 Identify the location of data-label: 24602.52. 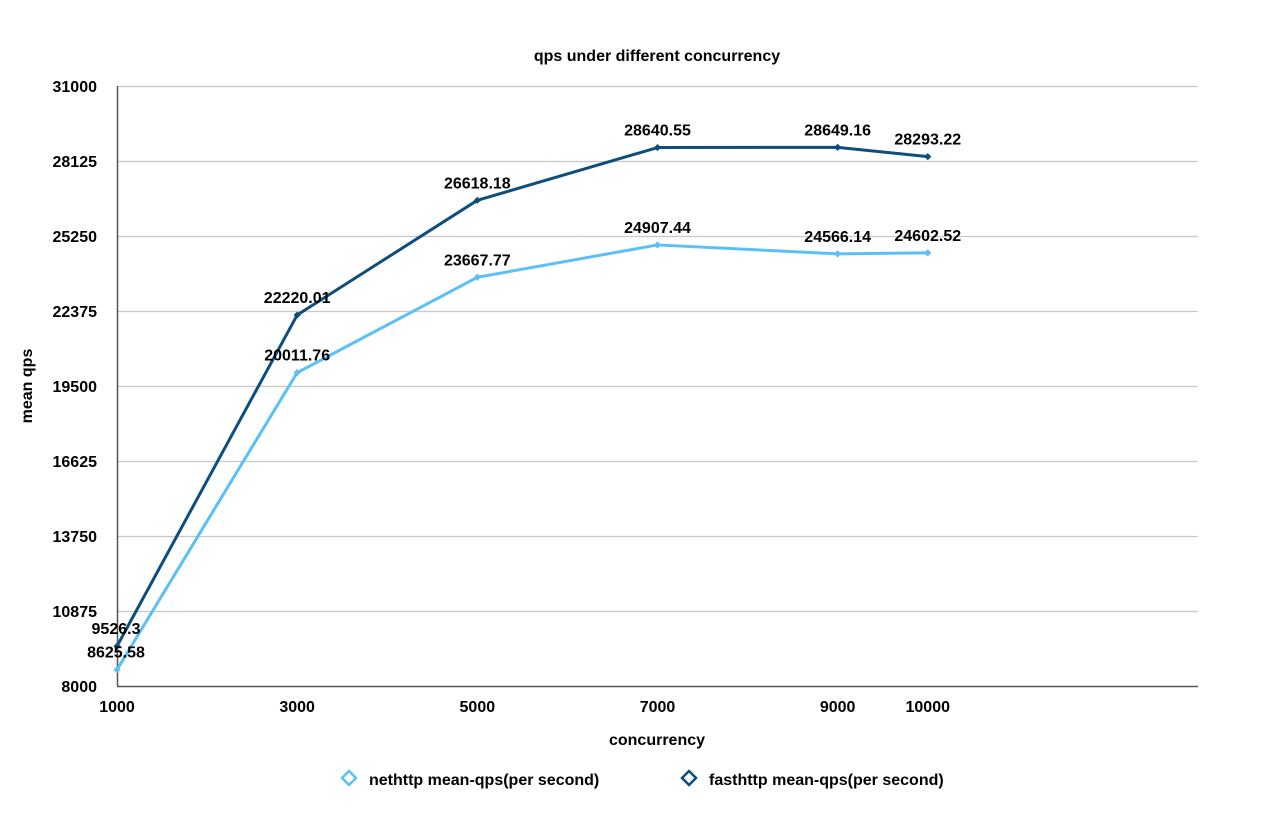
(927, 236).